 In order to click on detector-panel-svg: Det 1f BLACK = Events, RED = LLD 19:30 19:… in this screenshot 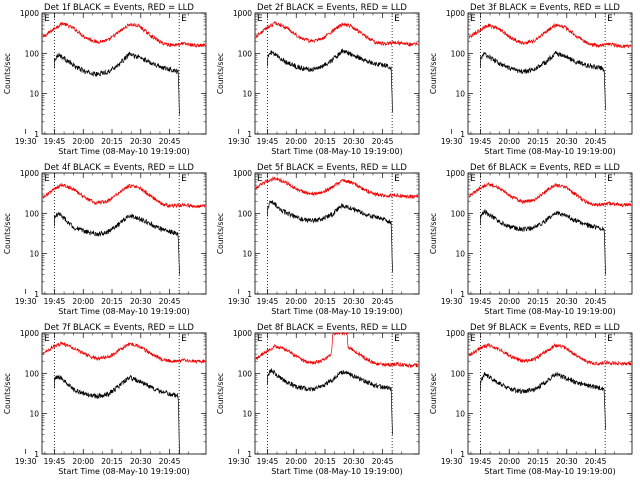, I will do `click(105, 79)`.